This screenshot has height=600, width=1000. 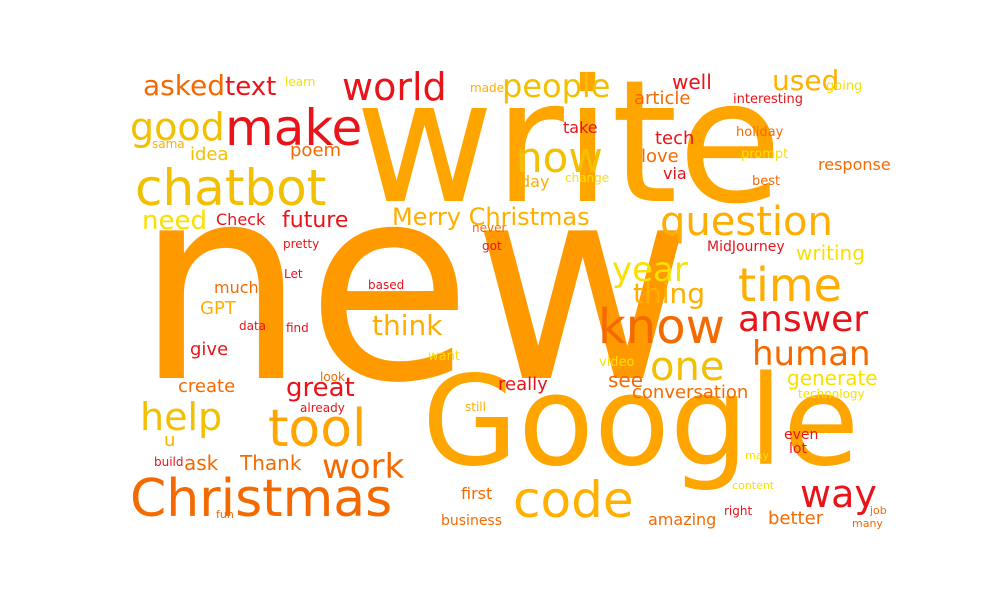 What do you see at coordinates (320, 388) in the screenshot?
I see `word: great` at bounding box center [320, 388].